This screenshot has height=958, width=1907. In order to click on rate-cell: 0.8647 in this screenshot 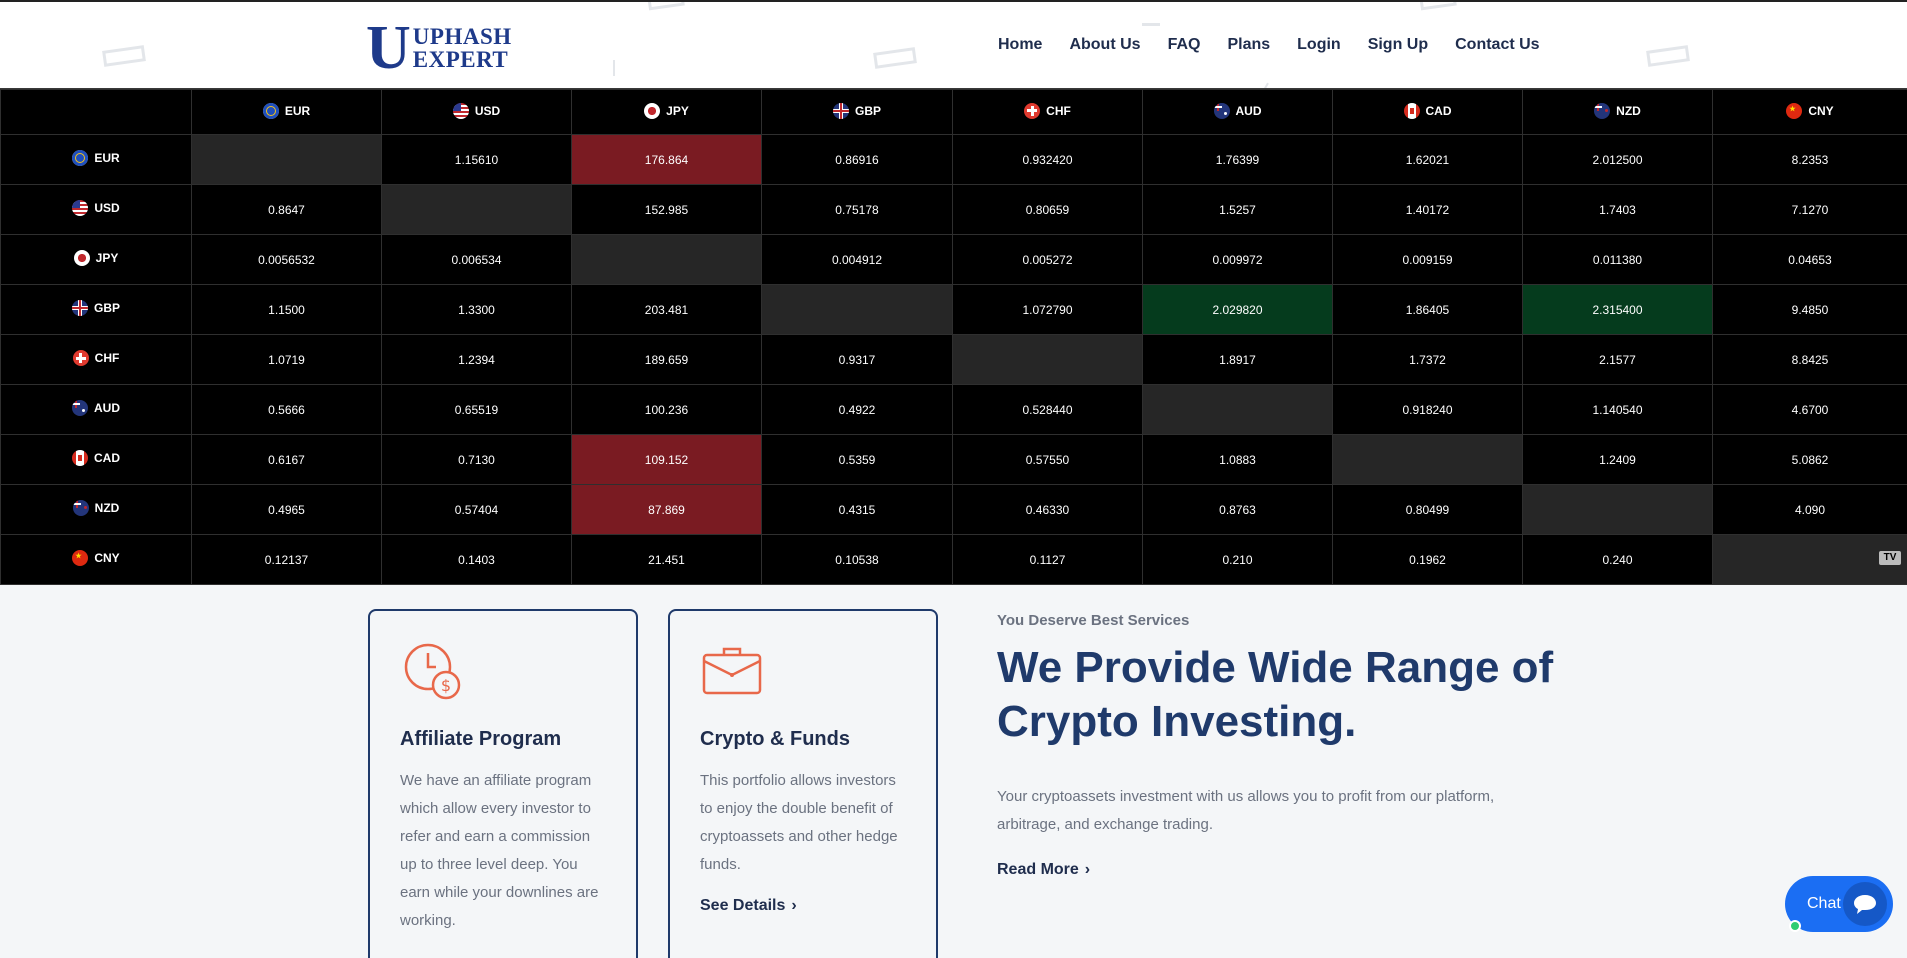, I will do `click(286, 209)`.